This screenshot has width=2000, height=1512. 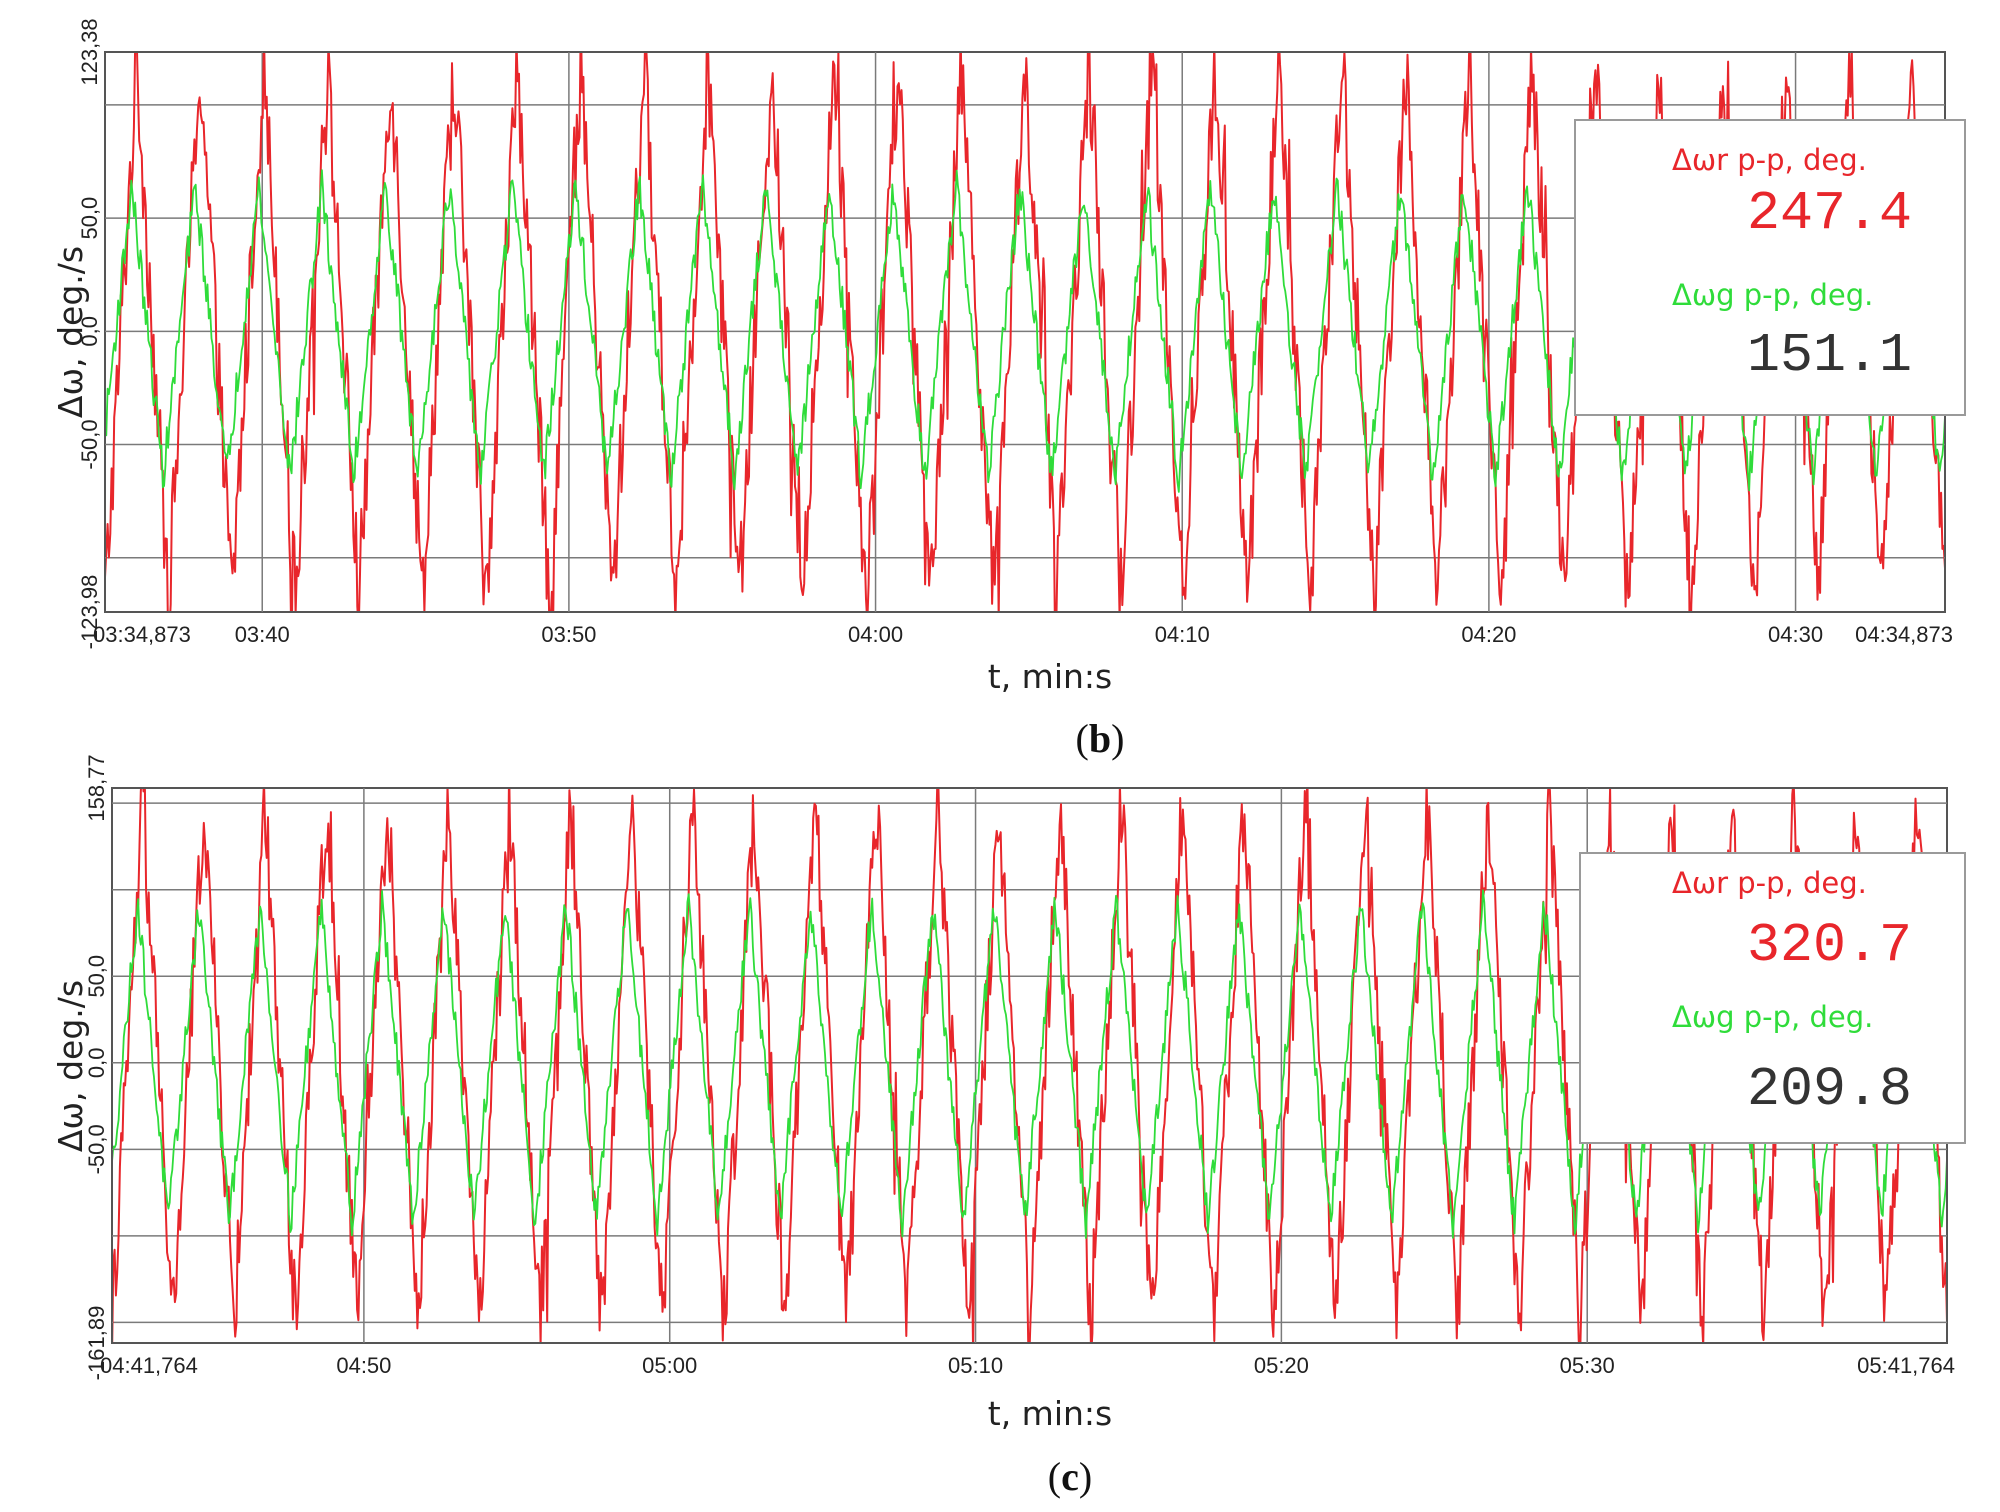 What do you see at coordinates (1587, 1365) in the screenshot?
I see `x-tick-label: 05:30` at bounding box center [1587, 1365].